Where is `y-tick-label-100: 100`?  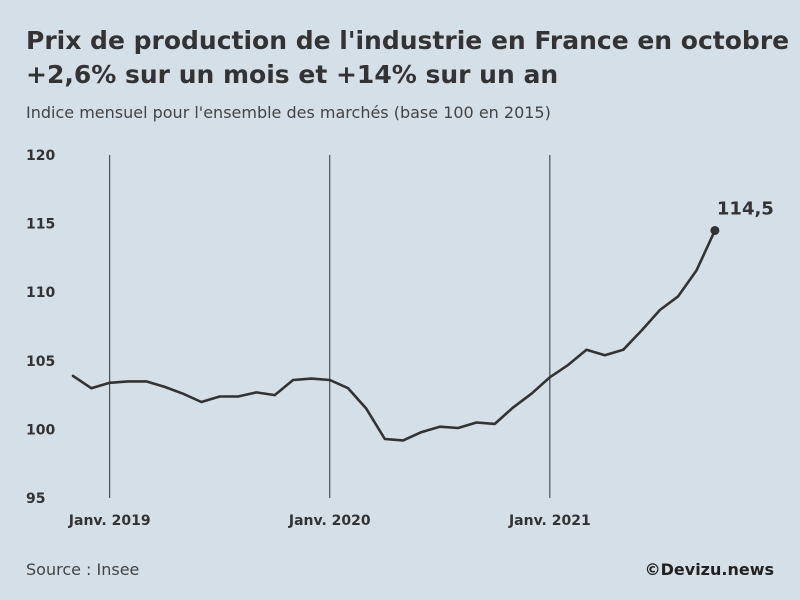 y-tick-label-100: 100 is located at coordinates (40, 430).